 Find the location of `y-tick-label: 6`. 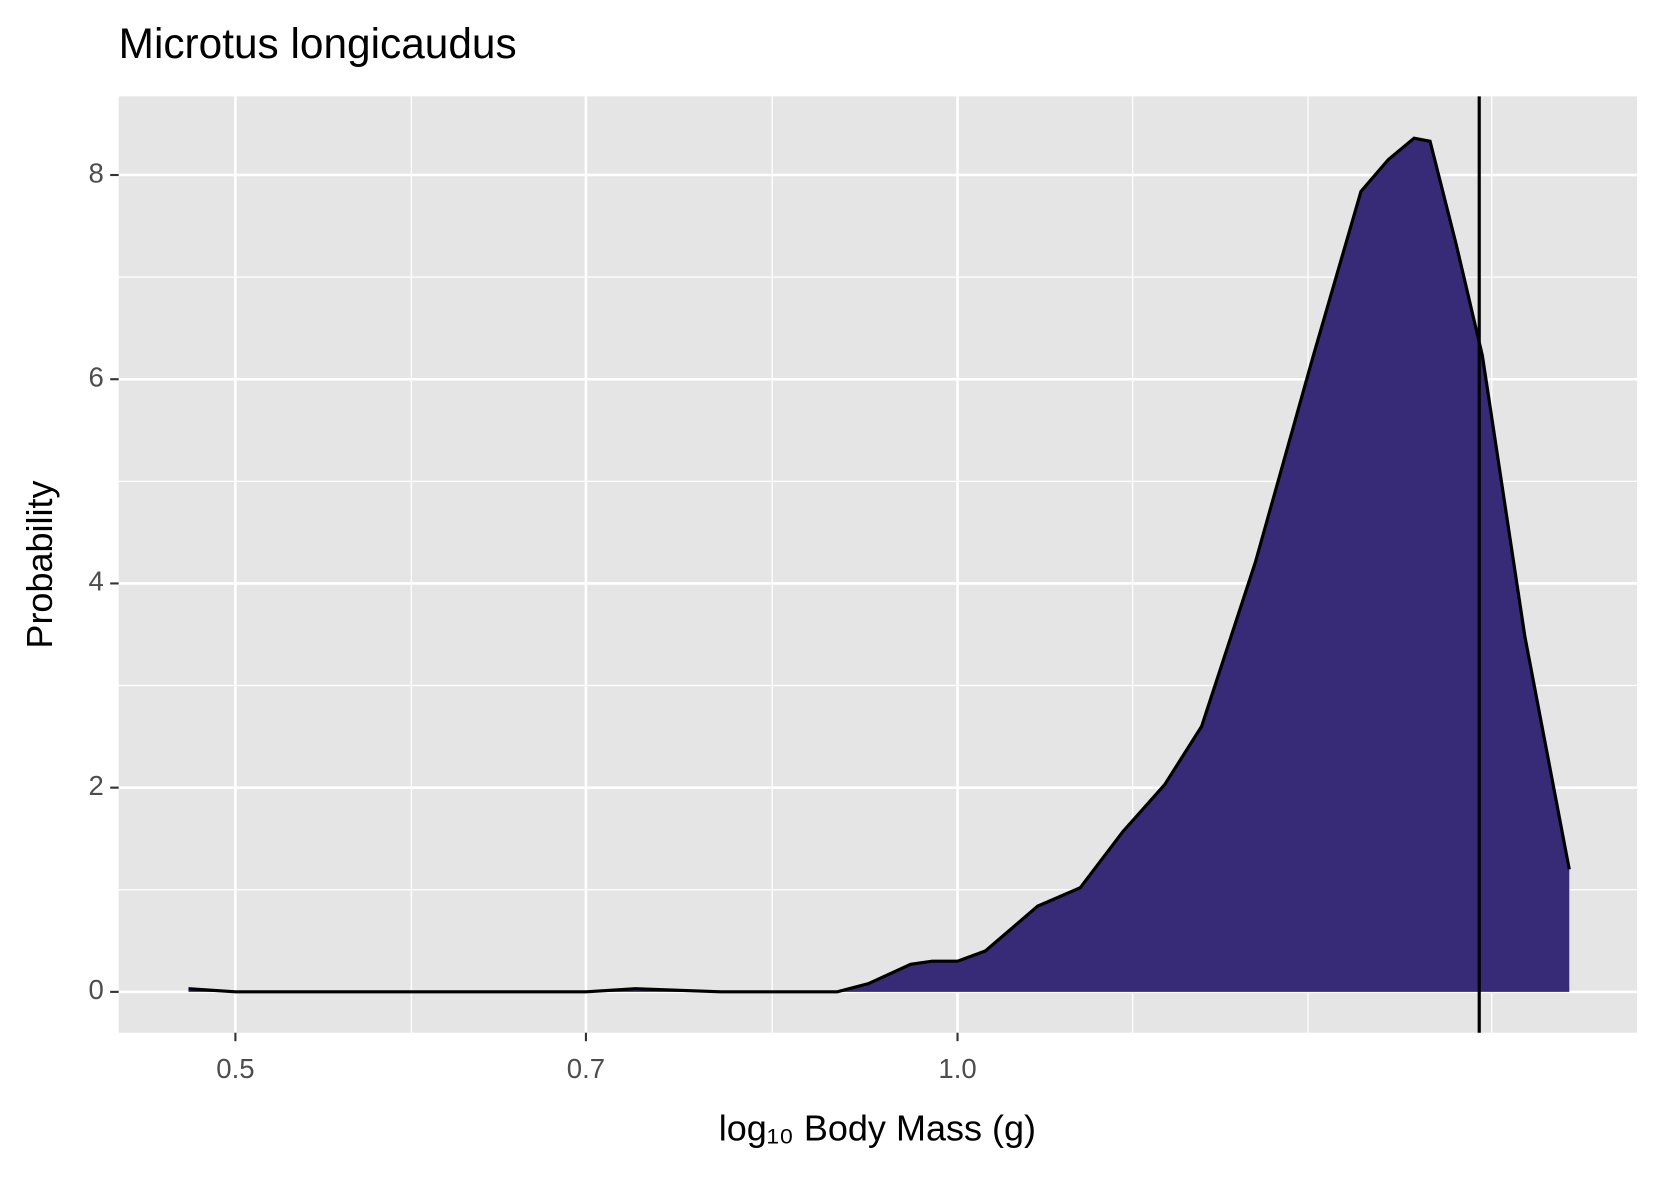

y-tick-label: 6 is located at coordinates (96, 377).